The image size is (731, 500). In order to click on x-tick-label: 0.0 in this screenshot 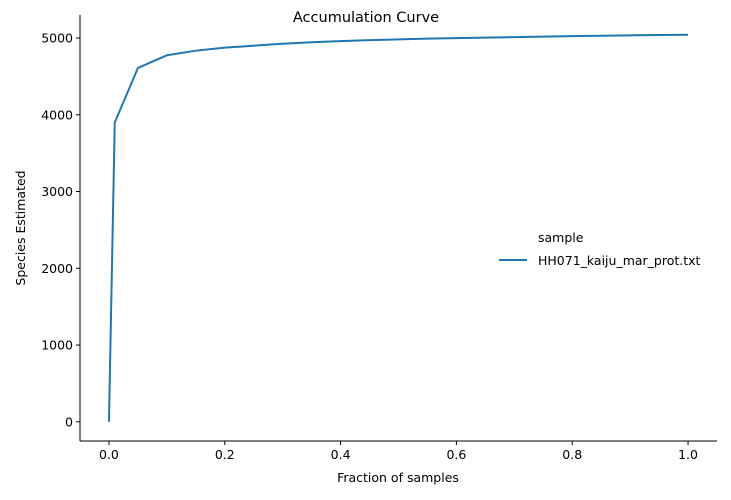, I will do `click(109, 454)`.